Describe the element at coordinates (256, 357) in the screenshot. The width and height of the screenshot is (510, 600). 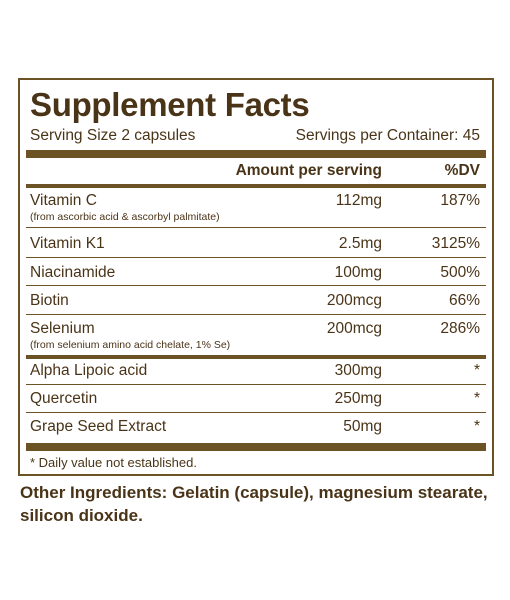
I see `section-divider` at that location.